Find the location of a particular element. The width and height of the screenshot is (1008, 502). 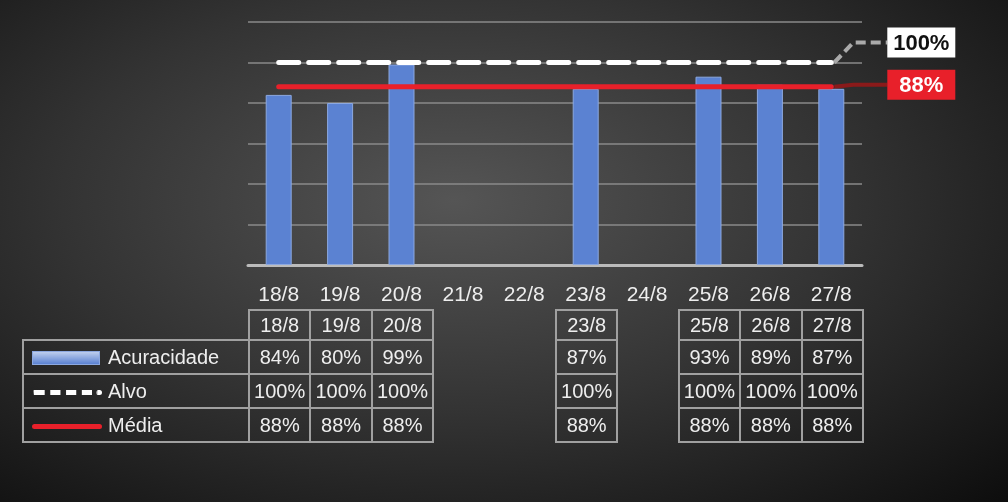

category-label: 27/8 is located at coordinates (832, 324).